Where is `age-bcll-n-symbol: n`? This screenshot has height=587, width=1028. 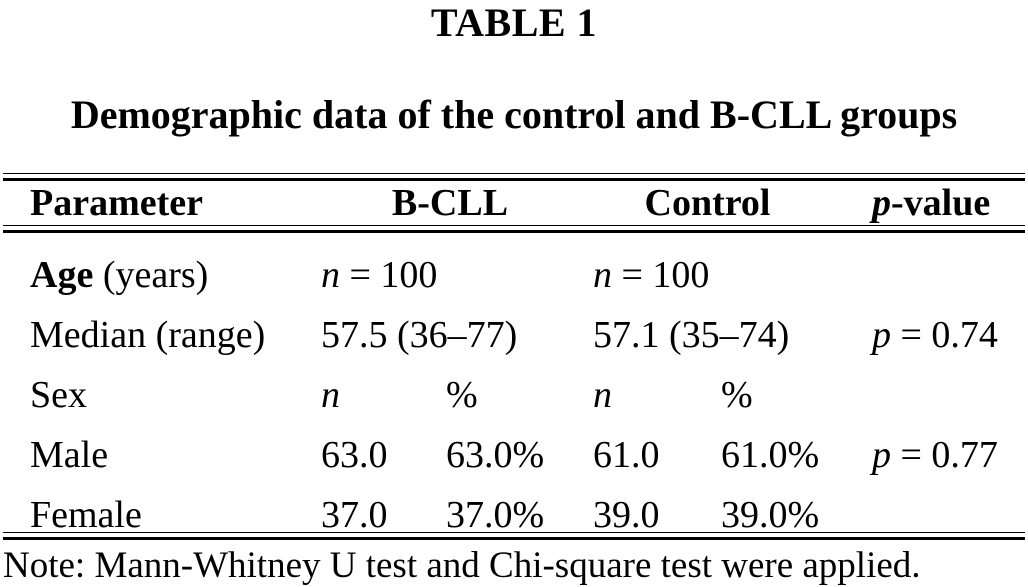
age-bcll-n-symbol: n is located at coordinates (330, 275).